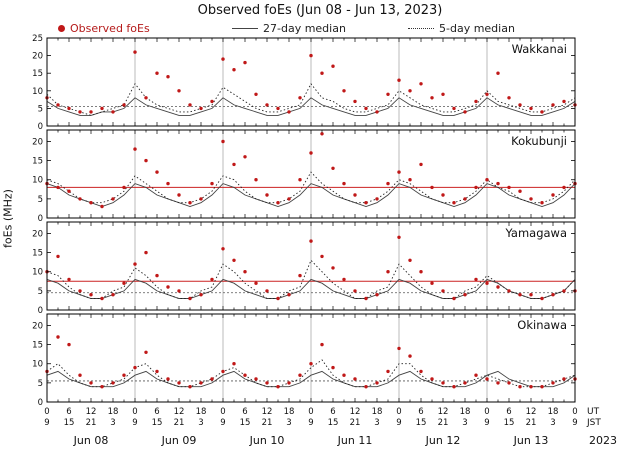  I want to click on day-label: Jun 11, so click(355, 440).